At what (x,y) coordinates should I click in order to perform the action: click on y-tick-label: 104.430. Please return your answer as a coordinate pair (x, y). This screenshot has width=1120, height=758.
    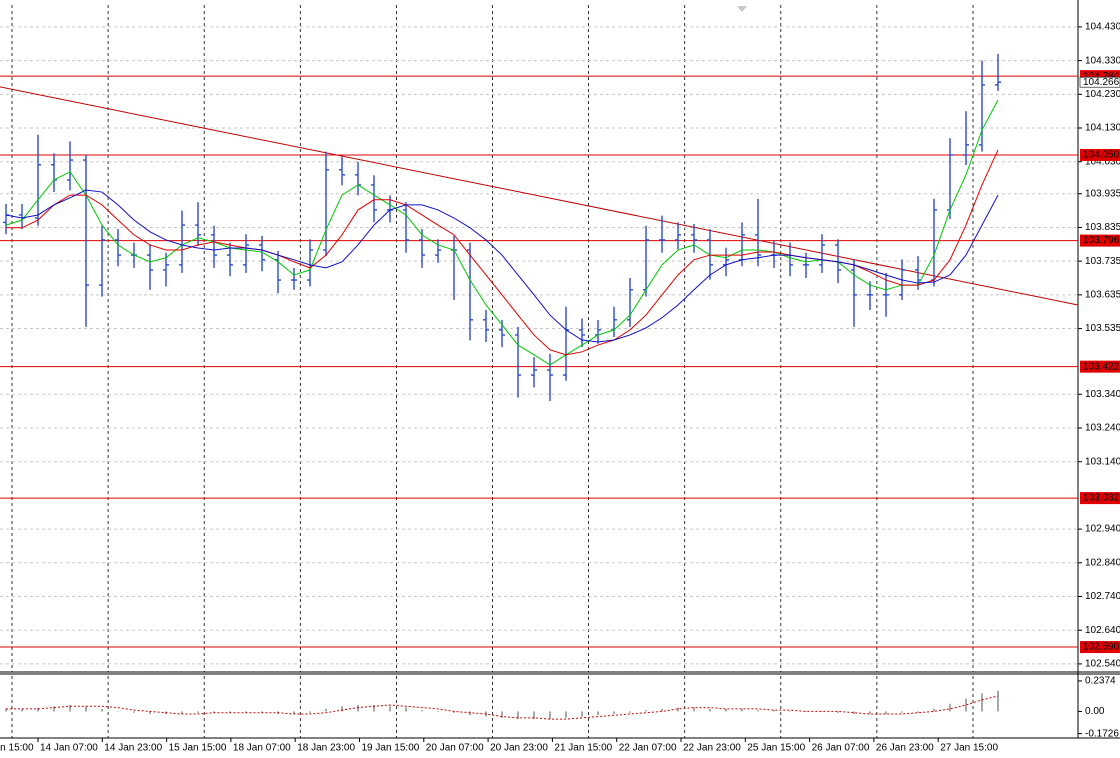
    Looking at the image, I should click on (1102, 27).